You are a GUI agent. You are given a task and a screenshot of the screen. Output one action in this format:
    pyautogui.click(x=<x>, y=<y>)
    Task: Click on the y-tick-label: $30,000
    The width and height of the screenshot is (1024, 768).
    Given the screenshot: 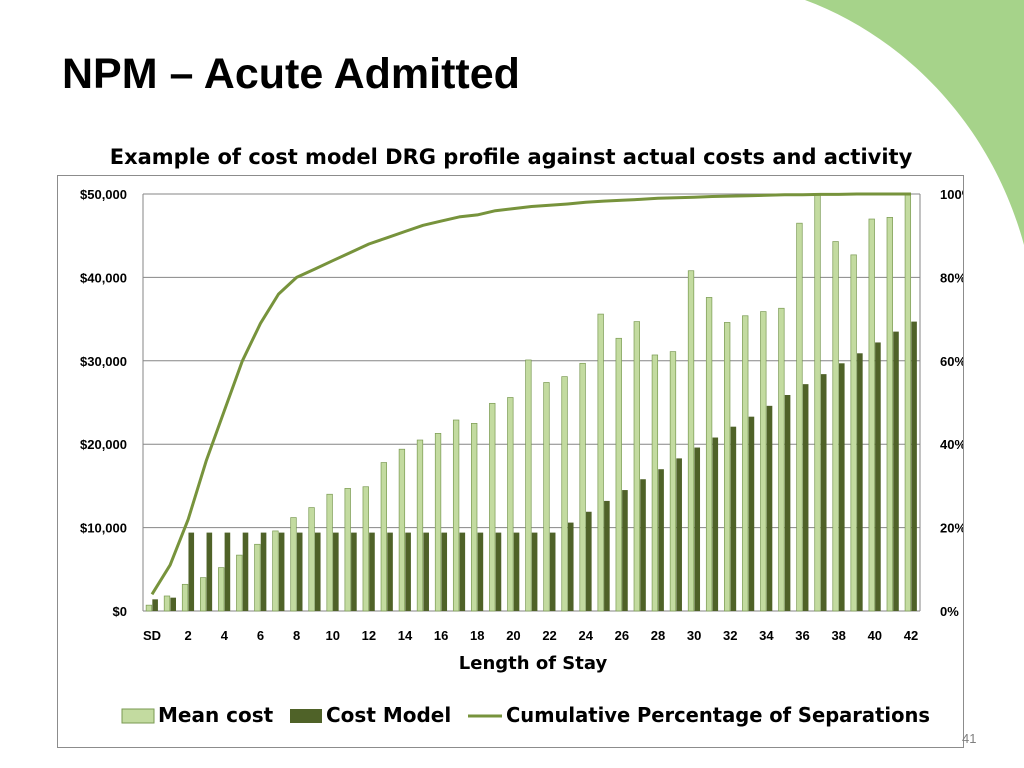 What is the action you would take?
    pyautogui.click(x=103, y=361)
    